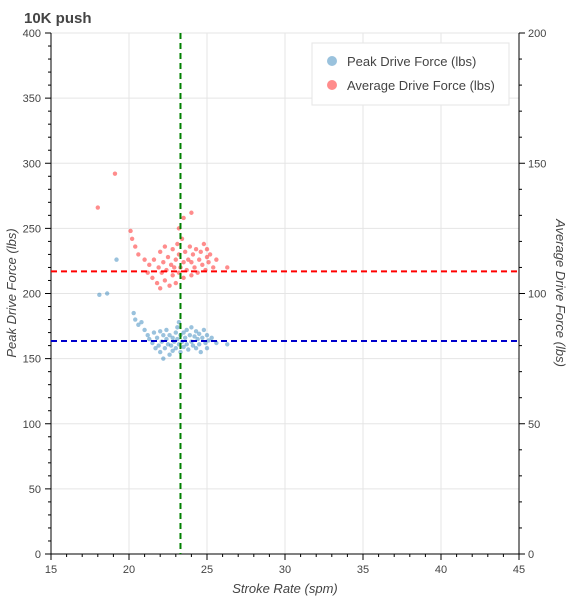  I want to click on y2-tick-label-1: 50, so click(534, 425).